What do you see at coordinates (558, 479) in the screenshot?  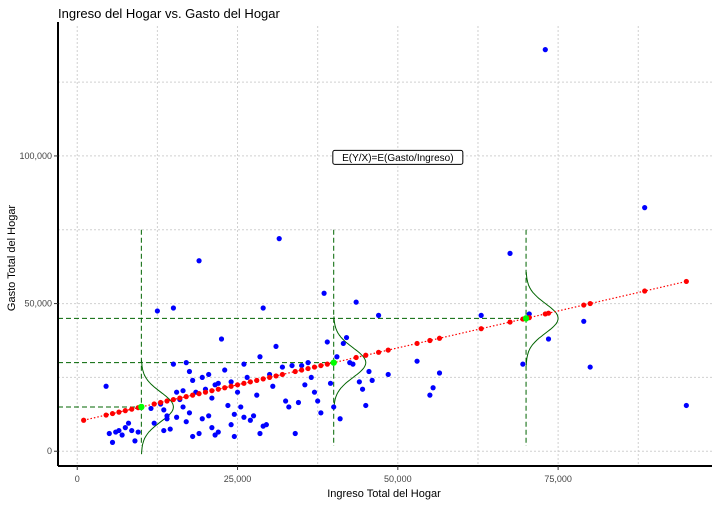 I see `x-tick-label: 75,000` at bounding box center [558, 479].